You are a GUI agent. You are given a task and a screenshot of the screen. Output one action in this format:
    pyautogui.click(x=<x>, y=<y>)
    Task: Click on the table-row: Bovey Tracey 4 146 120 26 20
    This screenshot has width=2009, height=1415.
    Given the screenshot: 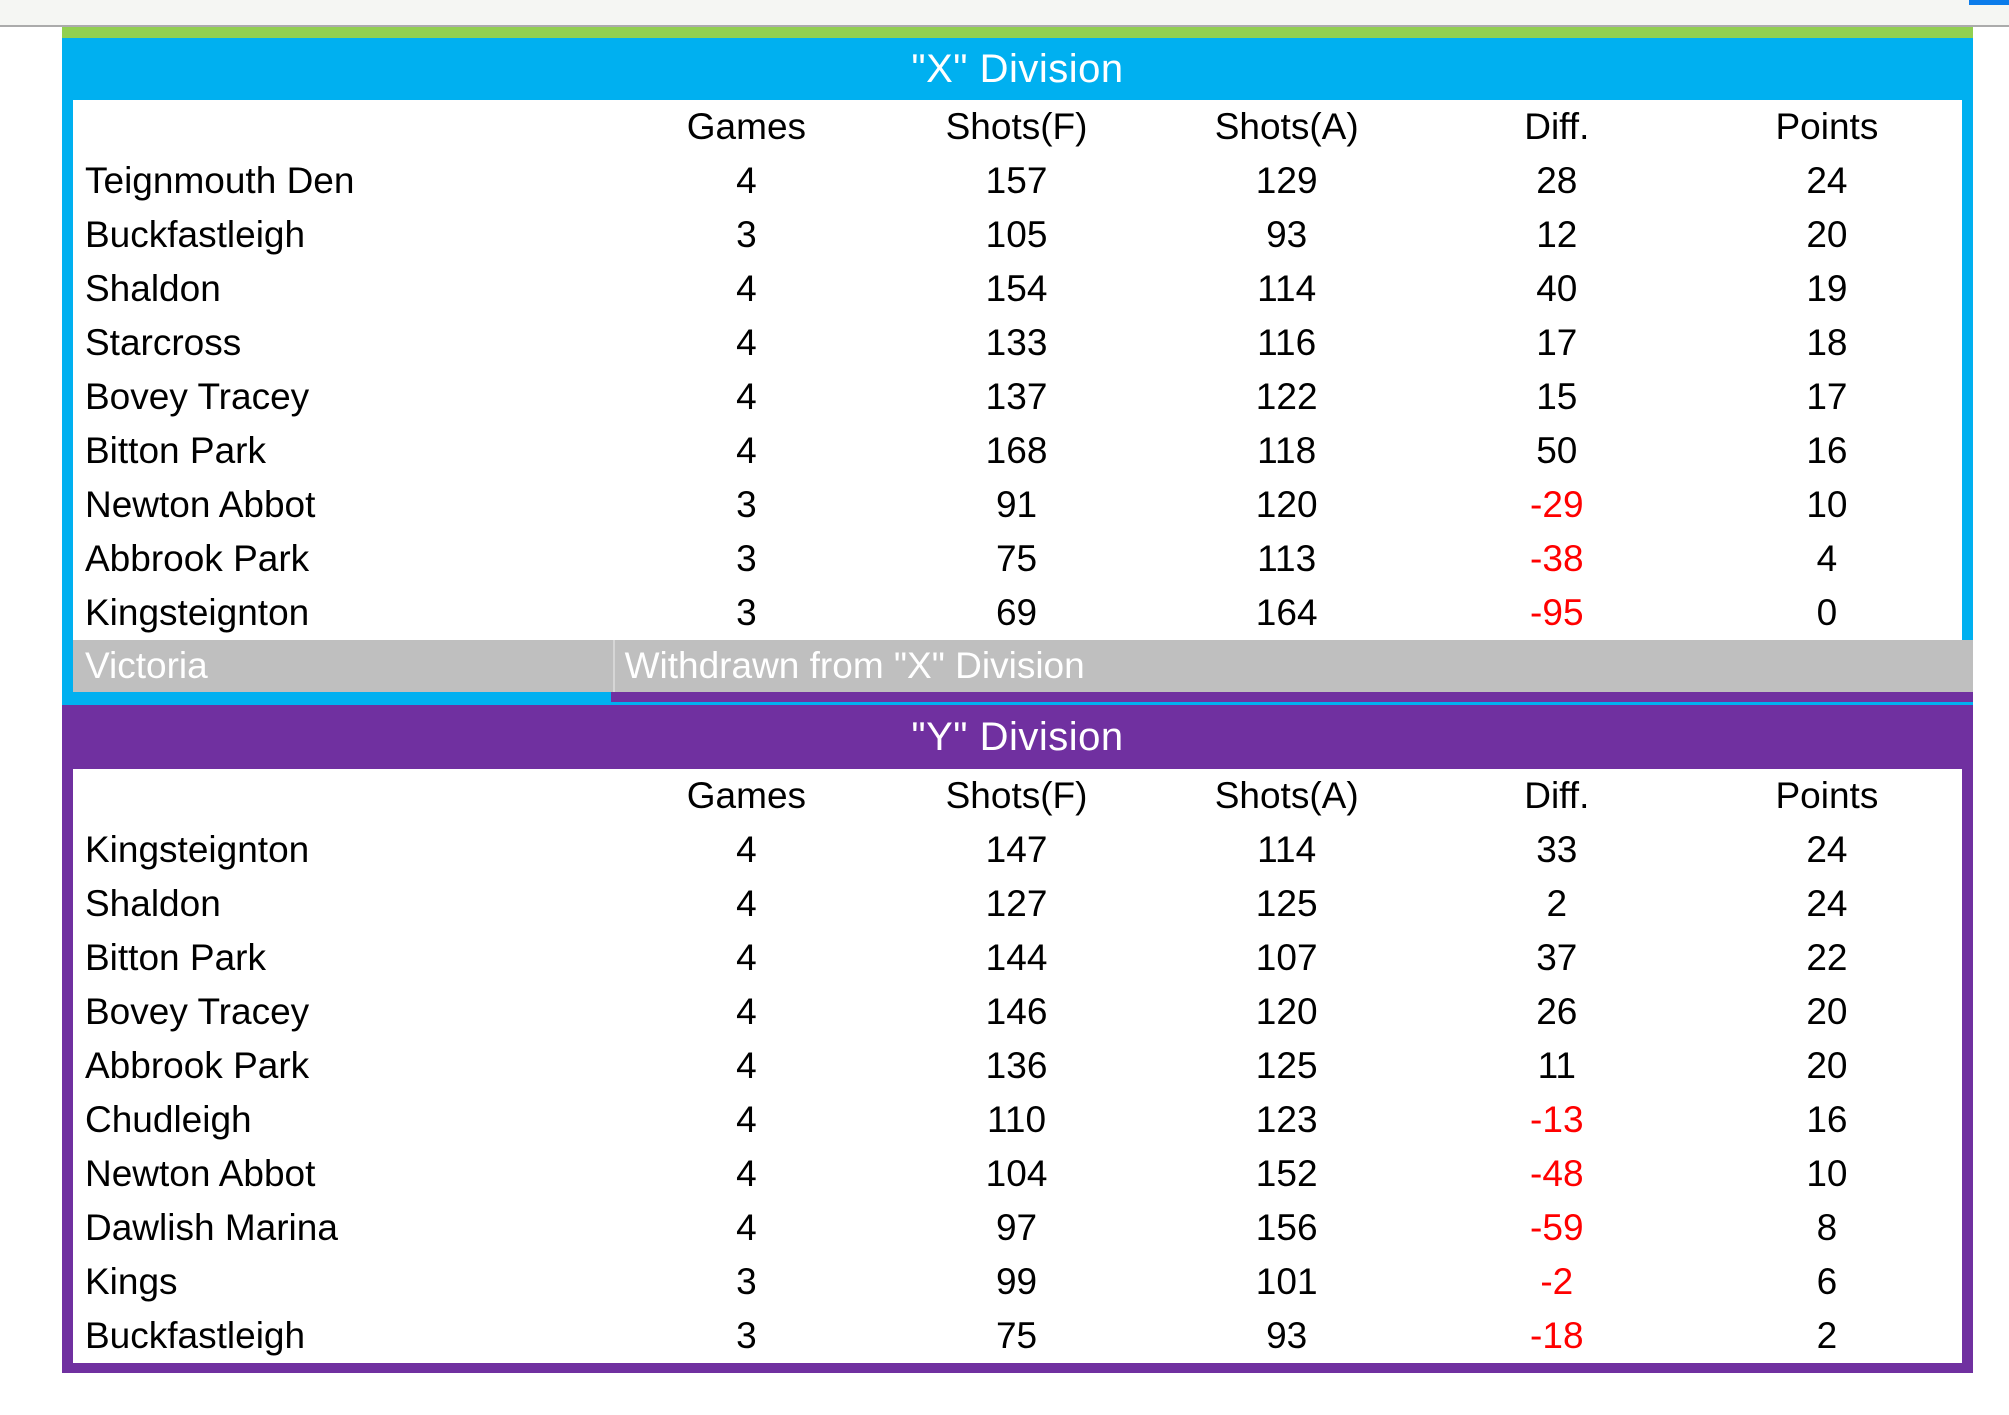 What is the action you would take?
    pyautogui.click(x=1017, y=1012)
    